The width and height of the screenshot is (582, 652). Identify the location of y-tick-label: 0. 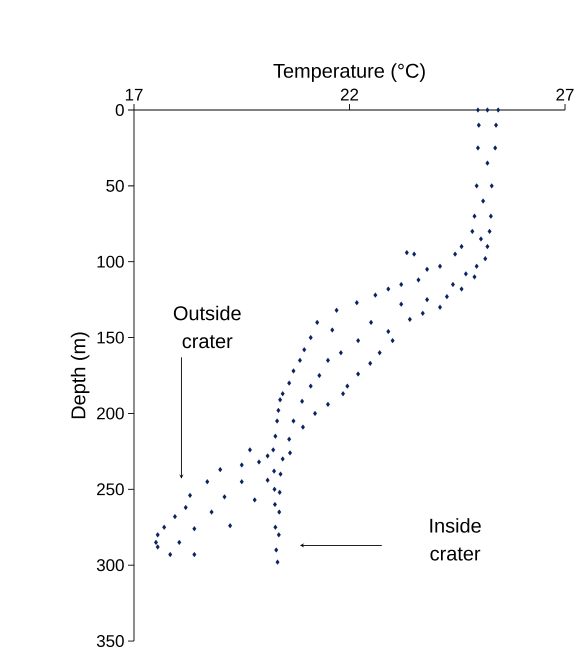
(120, 110).